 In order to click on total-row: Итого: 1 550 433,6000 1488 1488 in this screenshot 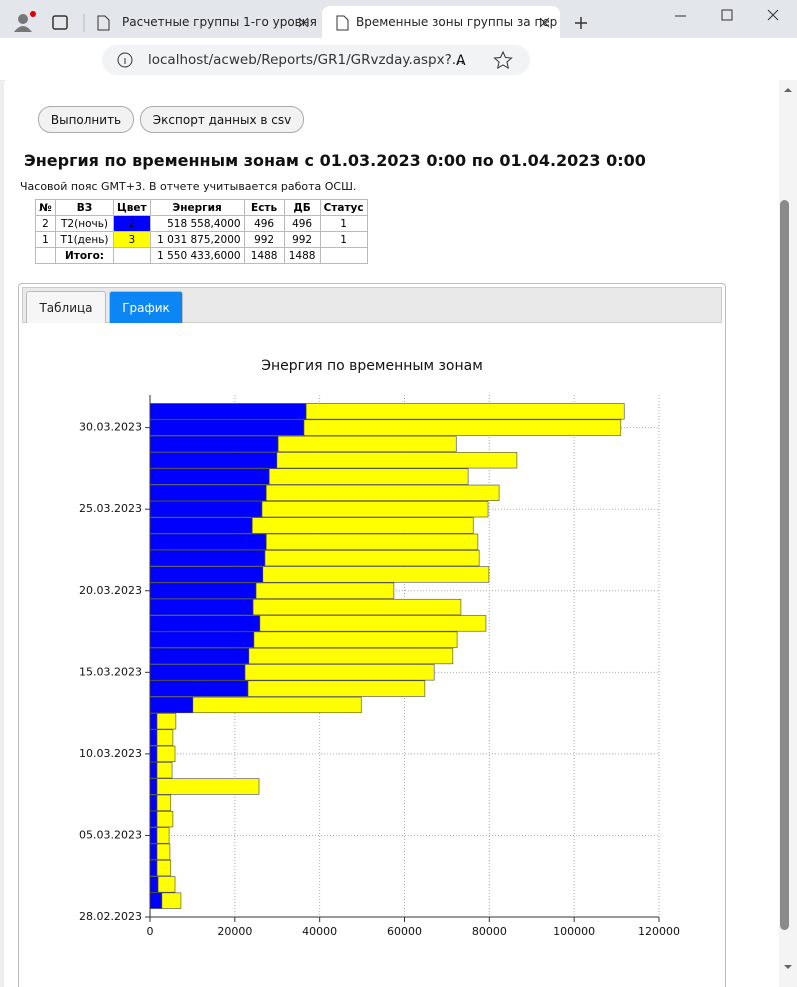, I will do `click(201, 255)`.